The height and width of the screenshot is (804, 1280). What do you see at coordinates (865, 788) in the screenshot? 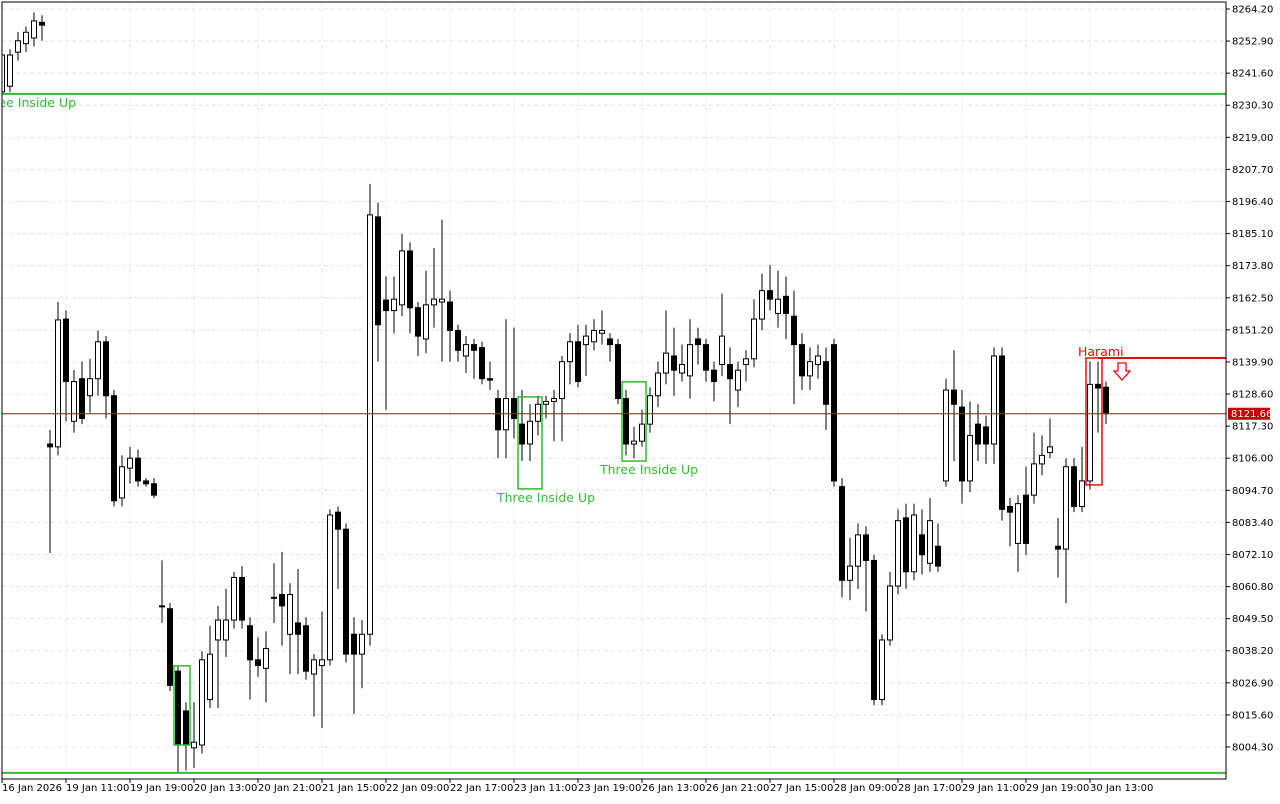
I see `x-tick-label: 28 Jan 09:00` at bounding box center [865, 788].